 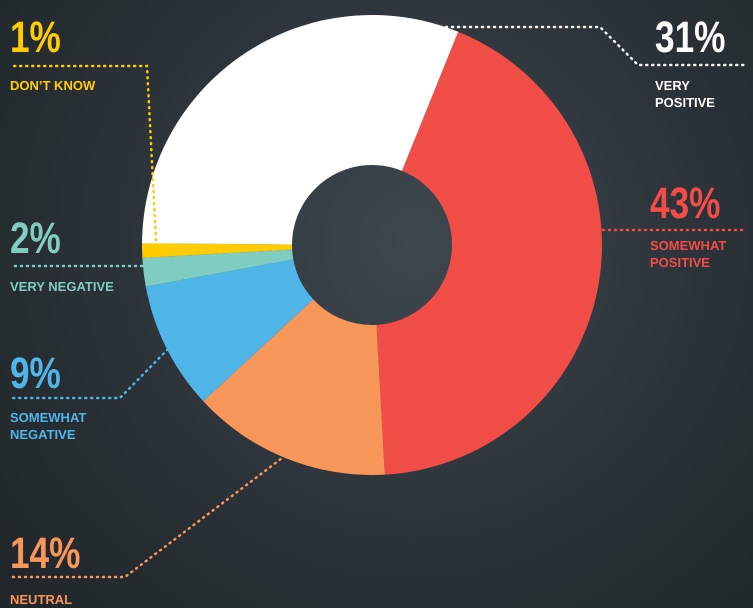 I want to click on slice-label: VERY NEGATIVE, so click(x=62, y=286).